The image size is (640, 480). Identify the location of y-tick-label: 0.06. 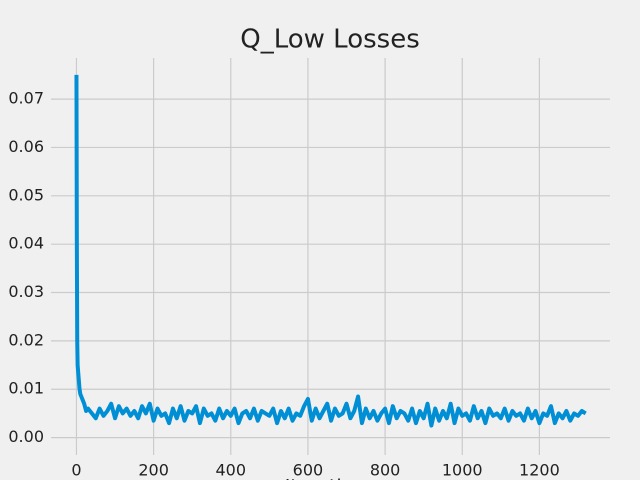
(26, 146).